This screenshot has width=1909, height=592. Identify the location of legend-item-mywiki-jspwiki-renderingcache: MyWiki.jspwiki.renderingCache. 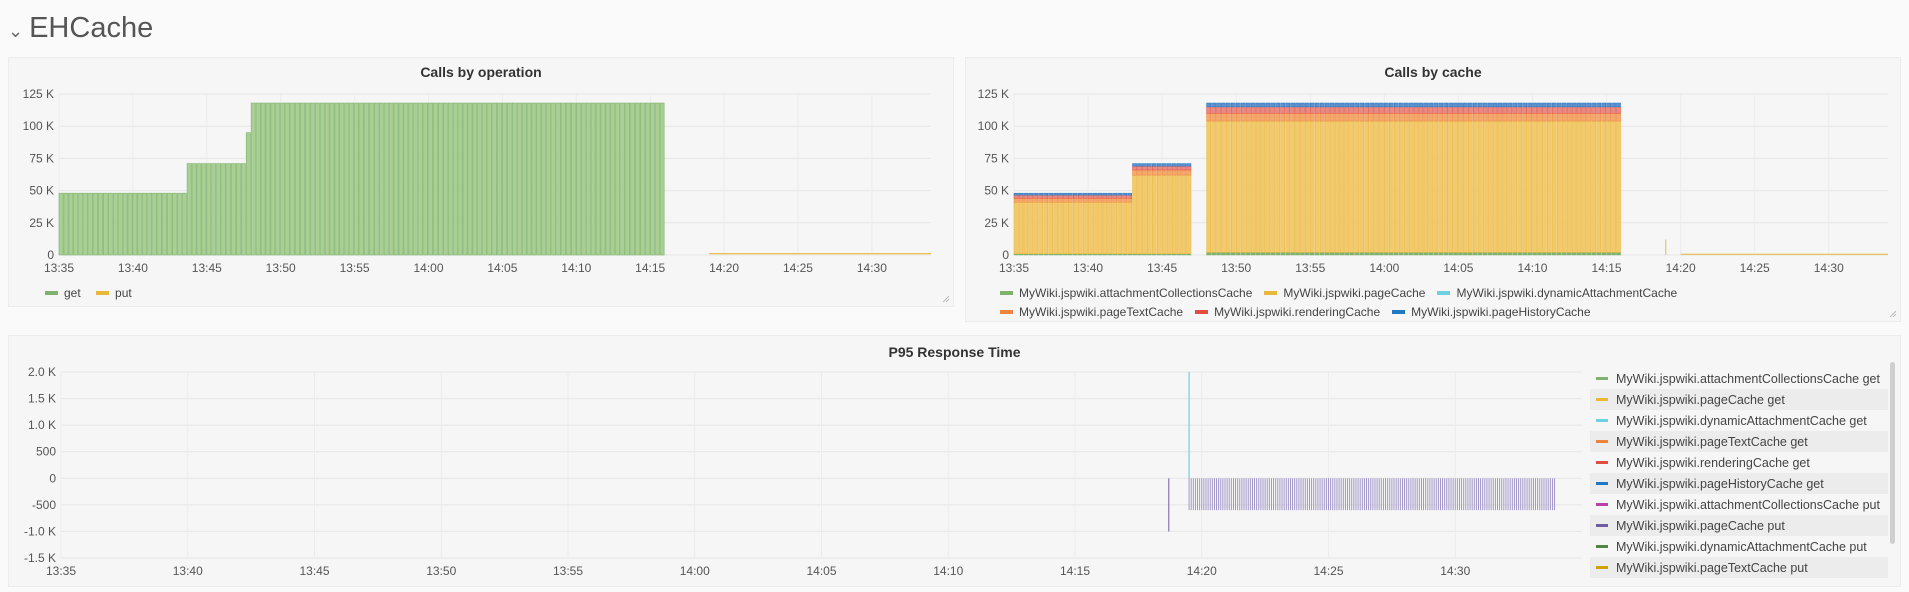
(1287, 312).